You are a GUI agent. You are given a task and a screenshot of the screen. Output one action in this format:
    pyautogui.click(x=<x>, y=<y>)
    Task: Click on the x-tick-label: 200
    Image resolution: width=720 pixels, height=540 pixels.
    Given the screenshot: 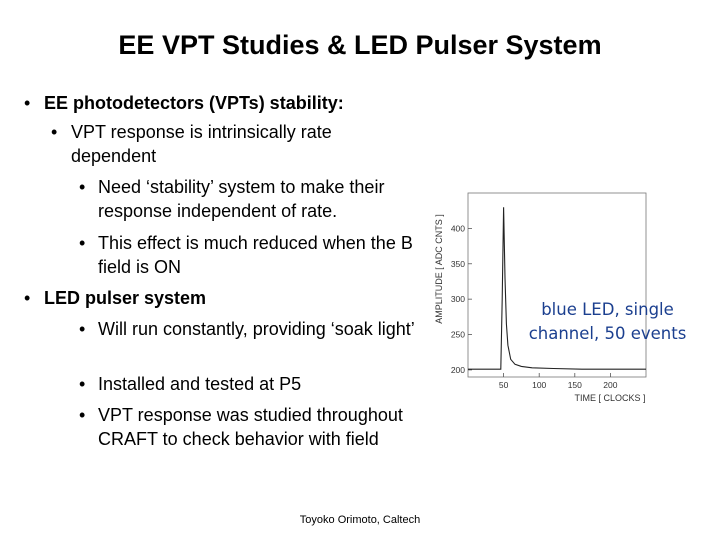 What is the action you would take?
    pyautogui.click(x=610, y=385)
    